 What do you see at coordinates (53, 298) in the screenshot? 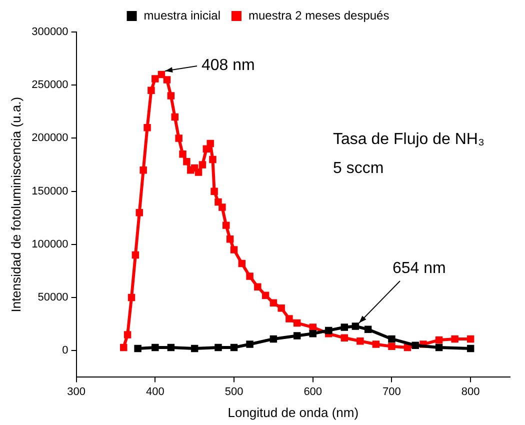
I see `y-tick-label: 50000` at bounding box center [53, 298].